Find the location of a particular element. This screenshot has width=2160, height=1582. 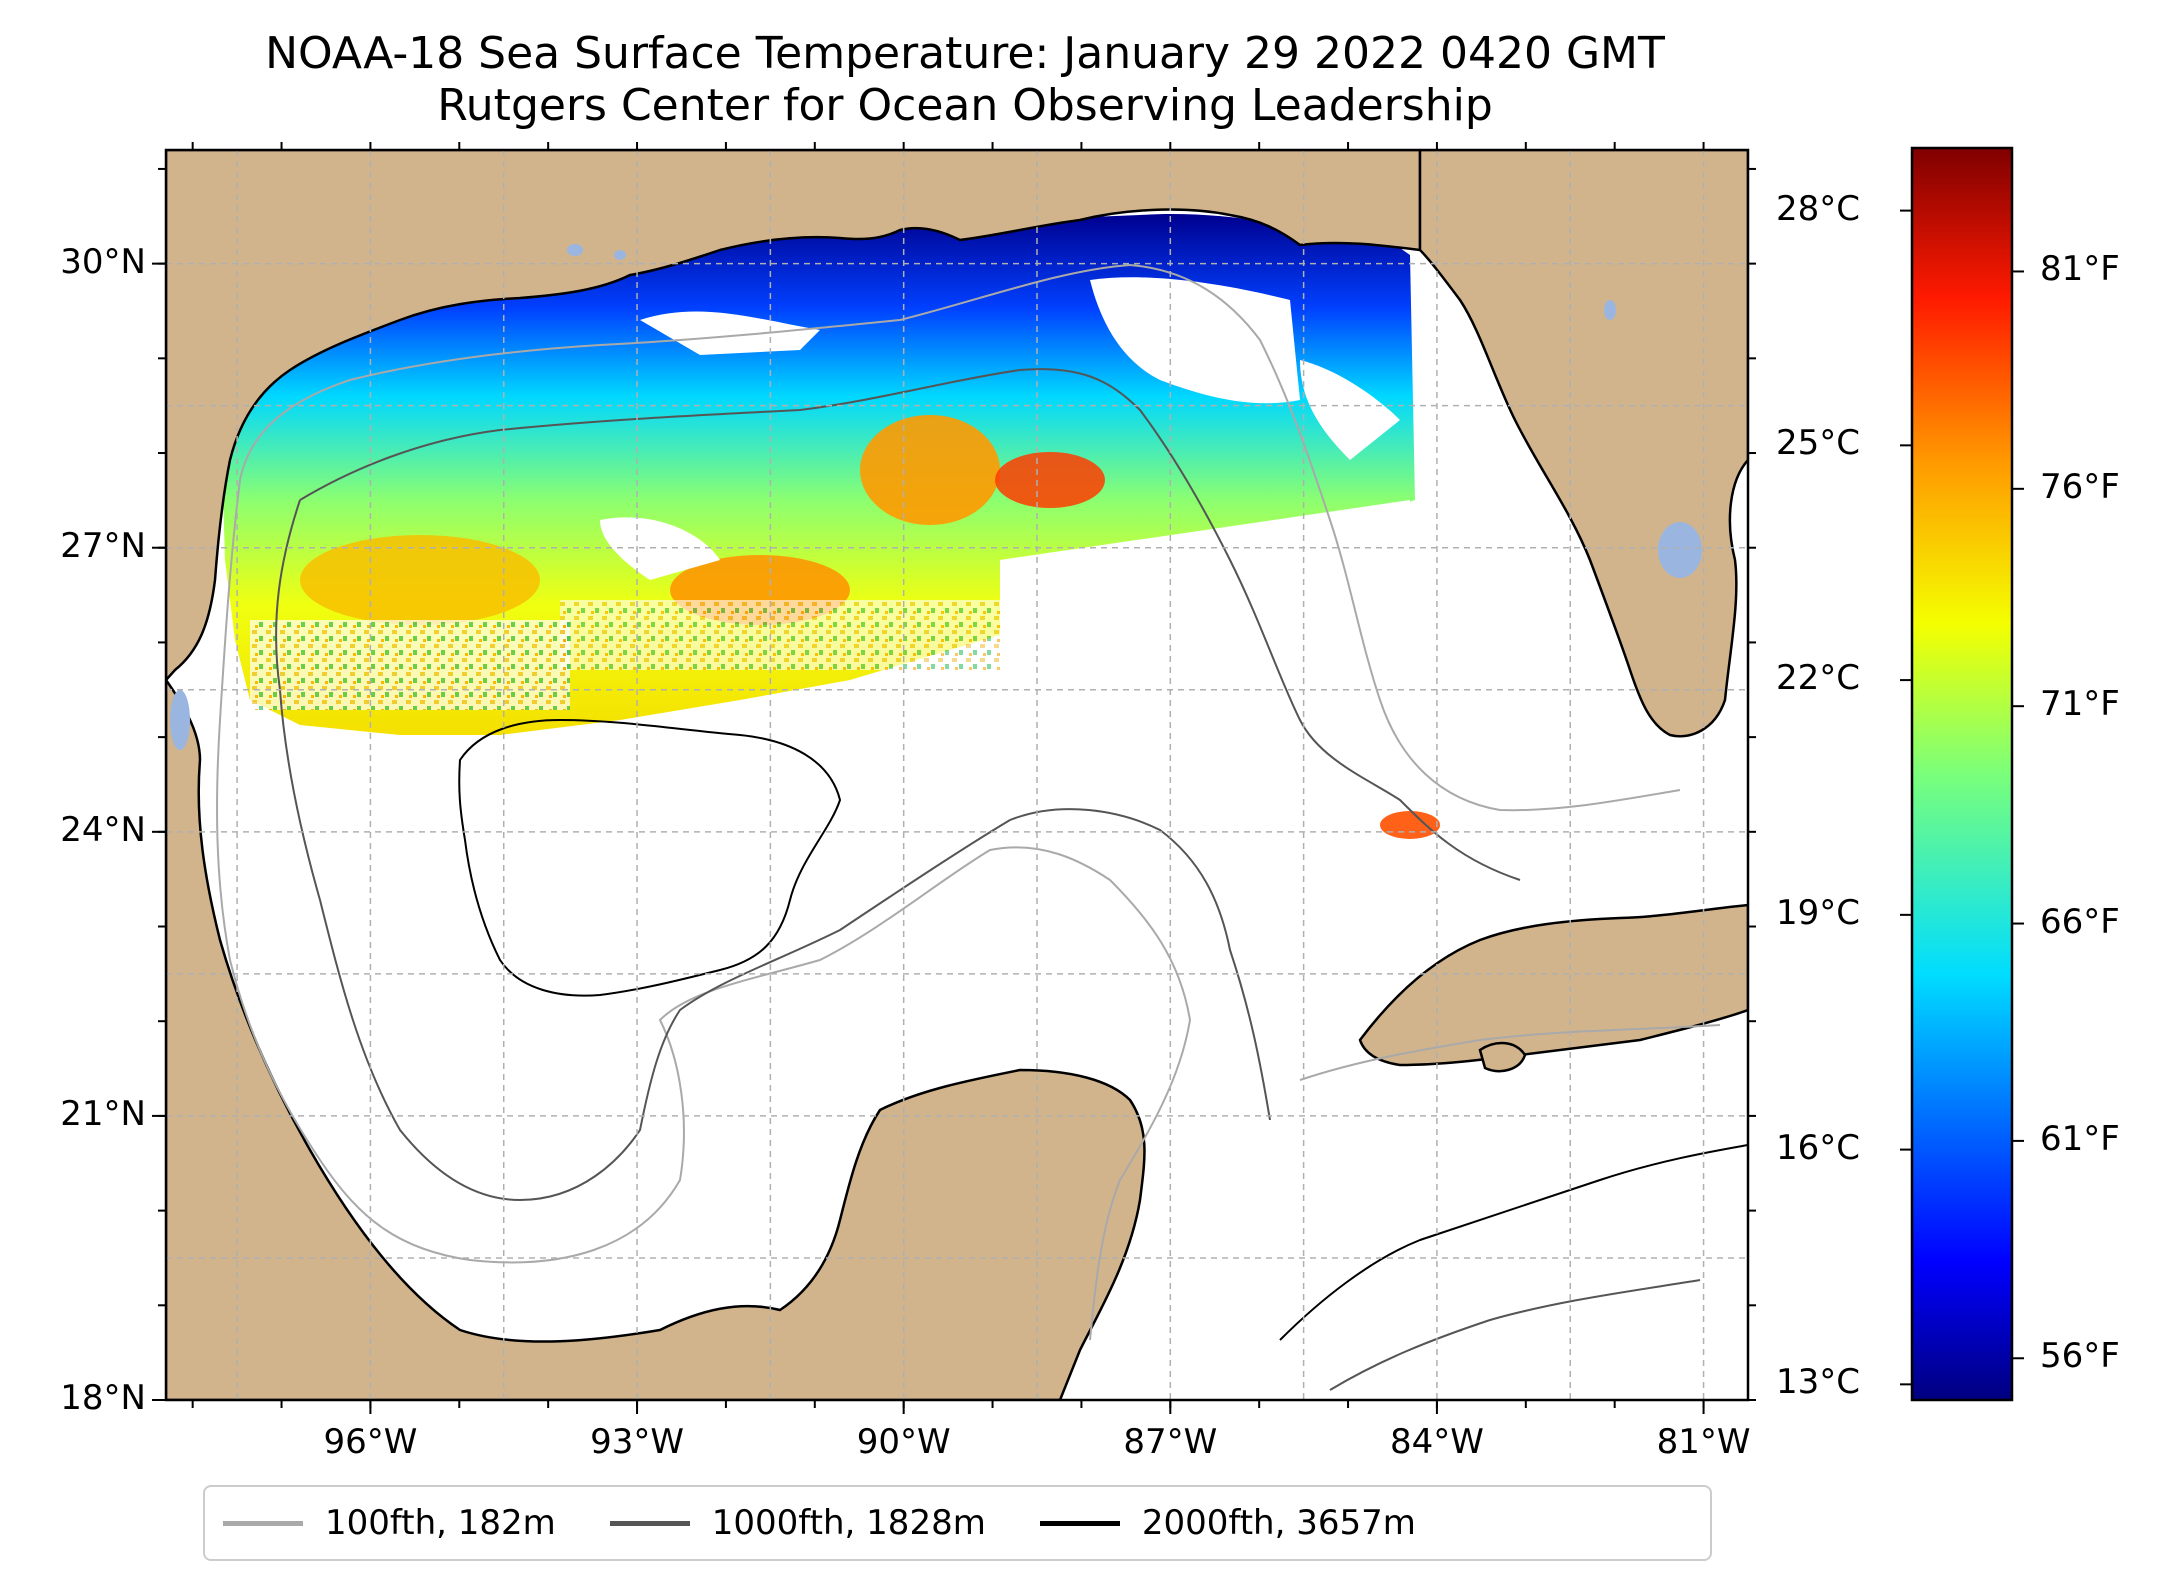

legend-label: 1000fth, 1828m is located at coordinates (848, 1523).